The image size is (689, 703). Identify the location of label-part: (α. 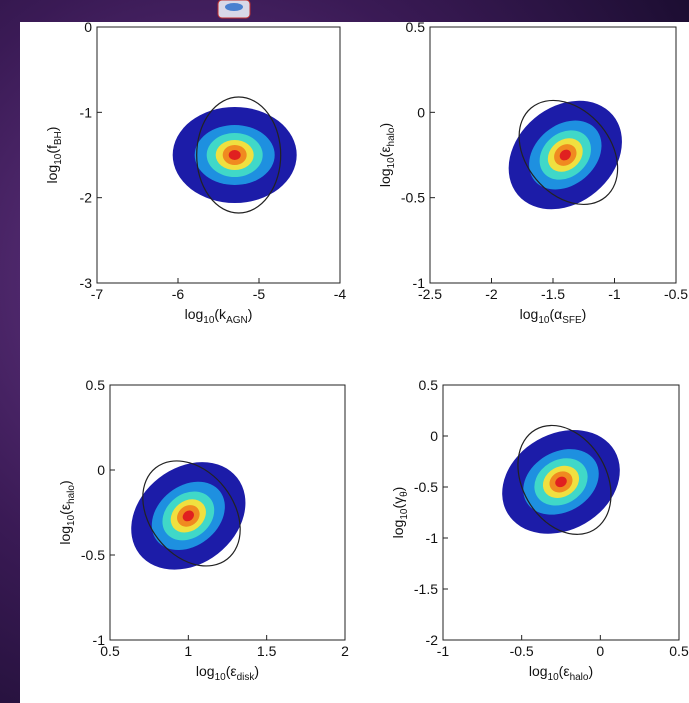
(555, 314).